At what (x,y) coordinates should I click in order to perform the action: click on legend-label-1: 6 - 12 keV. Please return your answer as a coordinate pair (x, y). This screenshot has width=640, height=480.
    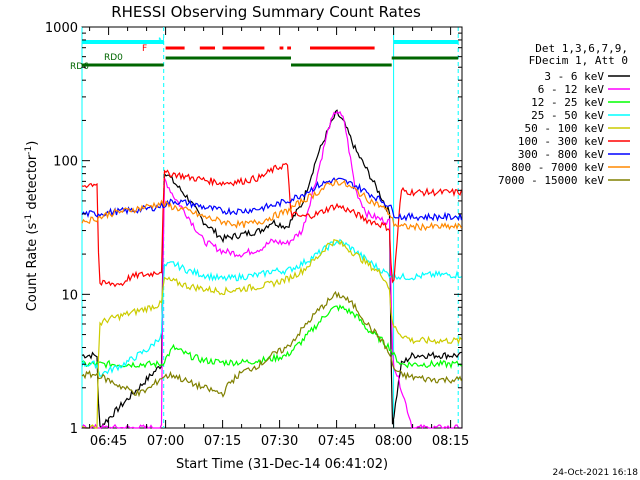
    Looking at the image, I should click on (571, 89).